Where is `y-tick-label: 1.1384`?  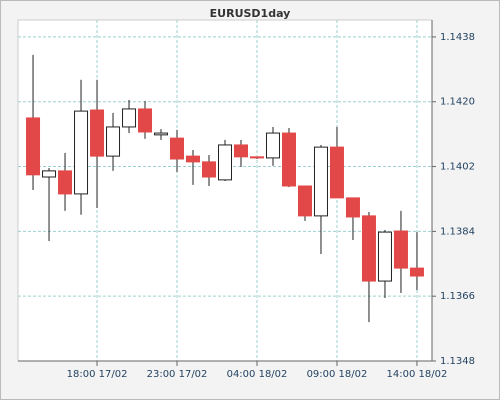 y-tick-label: 1.1384 is located at coordinates (457, 231).